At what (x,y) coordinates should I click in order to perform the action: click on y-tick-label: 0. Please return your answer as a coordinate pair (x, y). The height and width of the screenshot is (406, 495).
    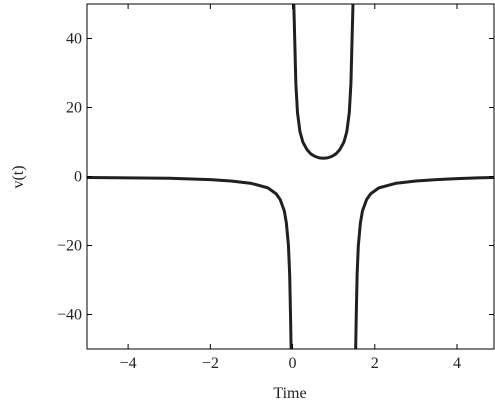
    Looking at the image, I should click on (78, 177).